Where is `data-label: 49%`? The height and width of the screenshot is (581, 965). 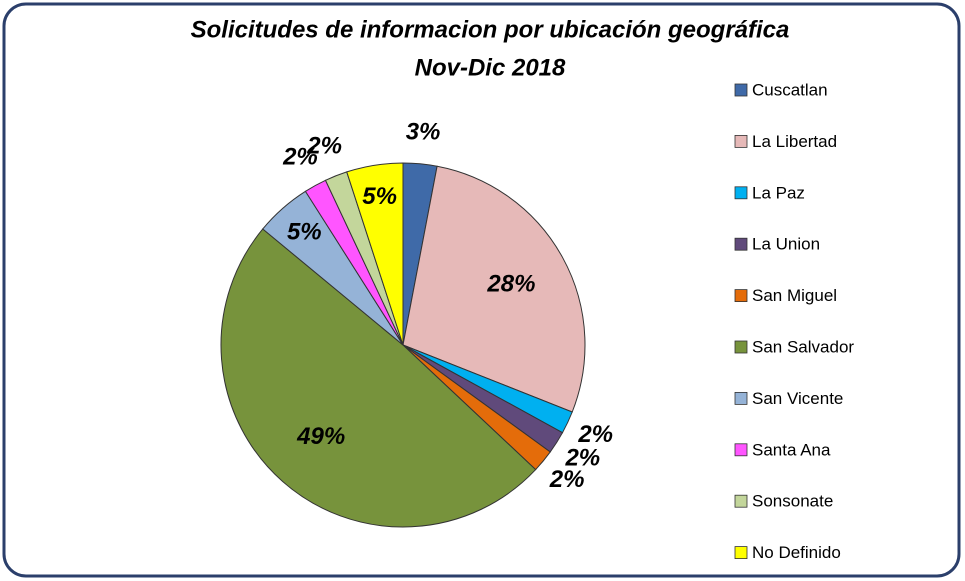
data-label: 49% is located at coordinates (320, 436).